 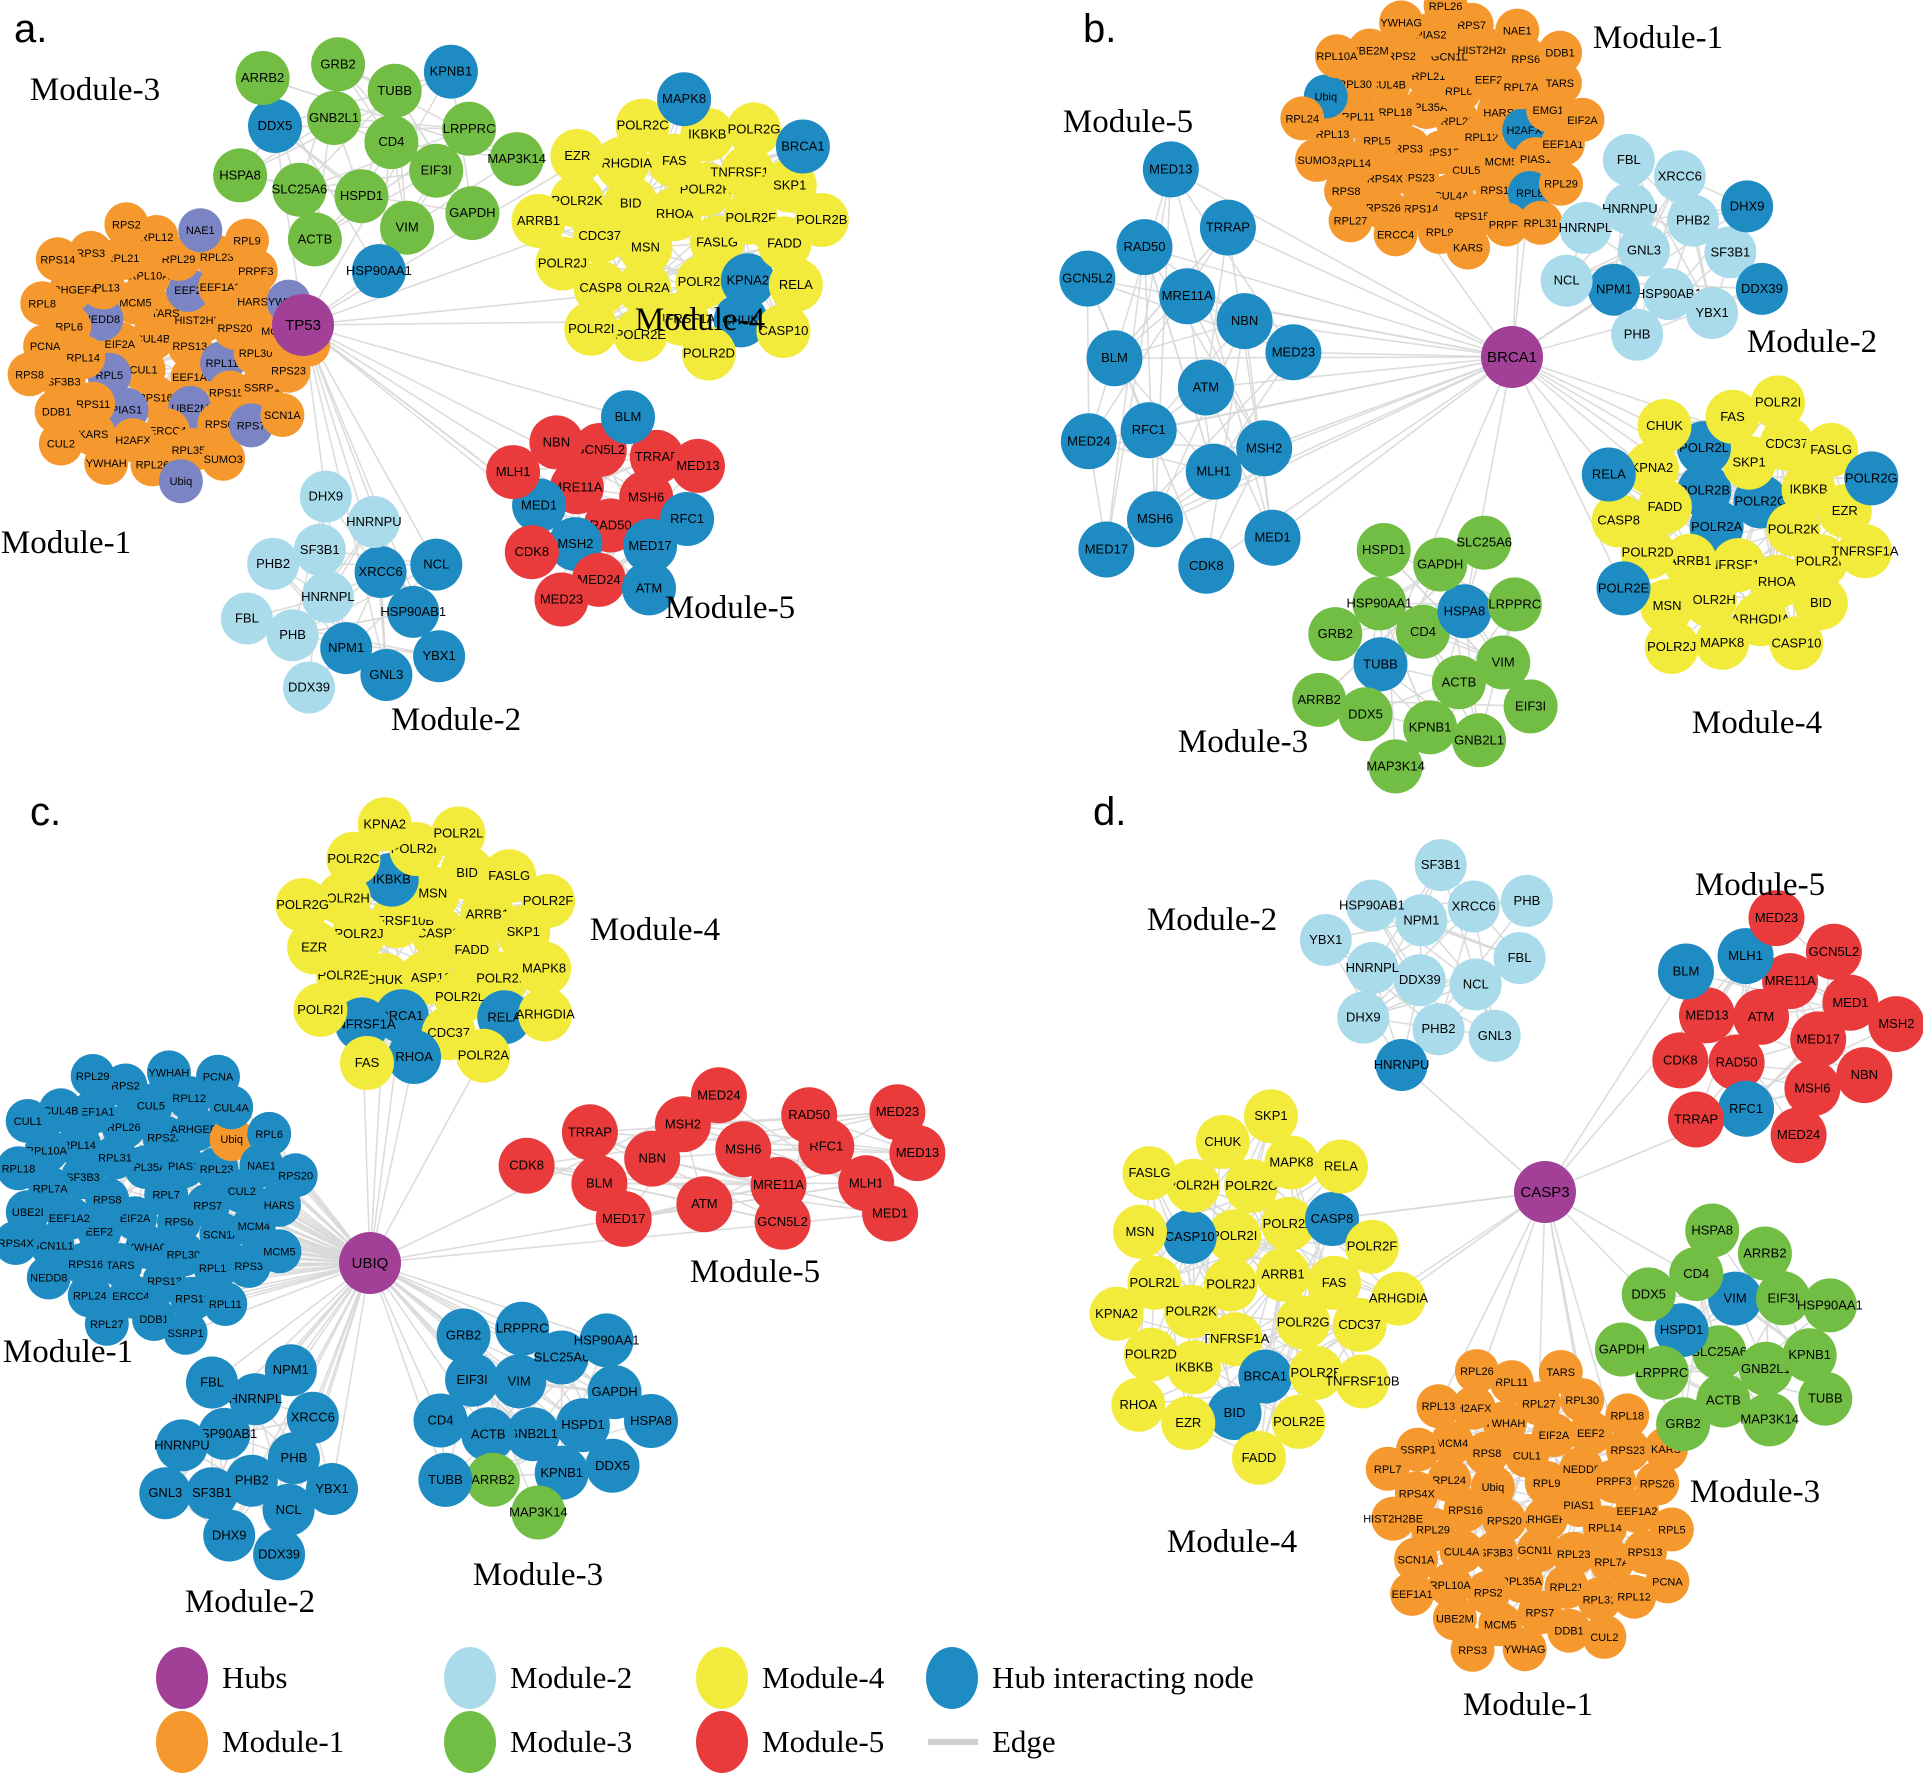 I want to click on module-caption-c-module-1: Module-1, so click(x=68, y=1352).